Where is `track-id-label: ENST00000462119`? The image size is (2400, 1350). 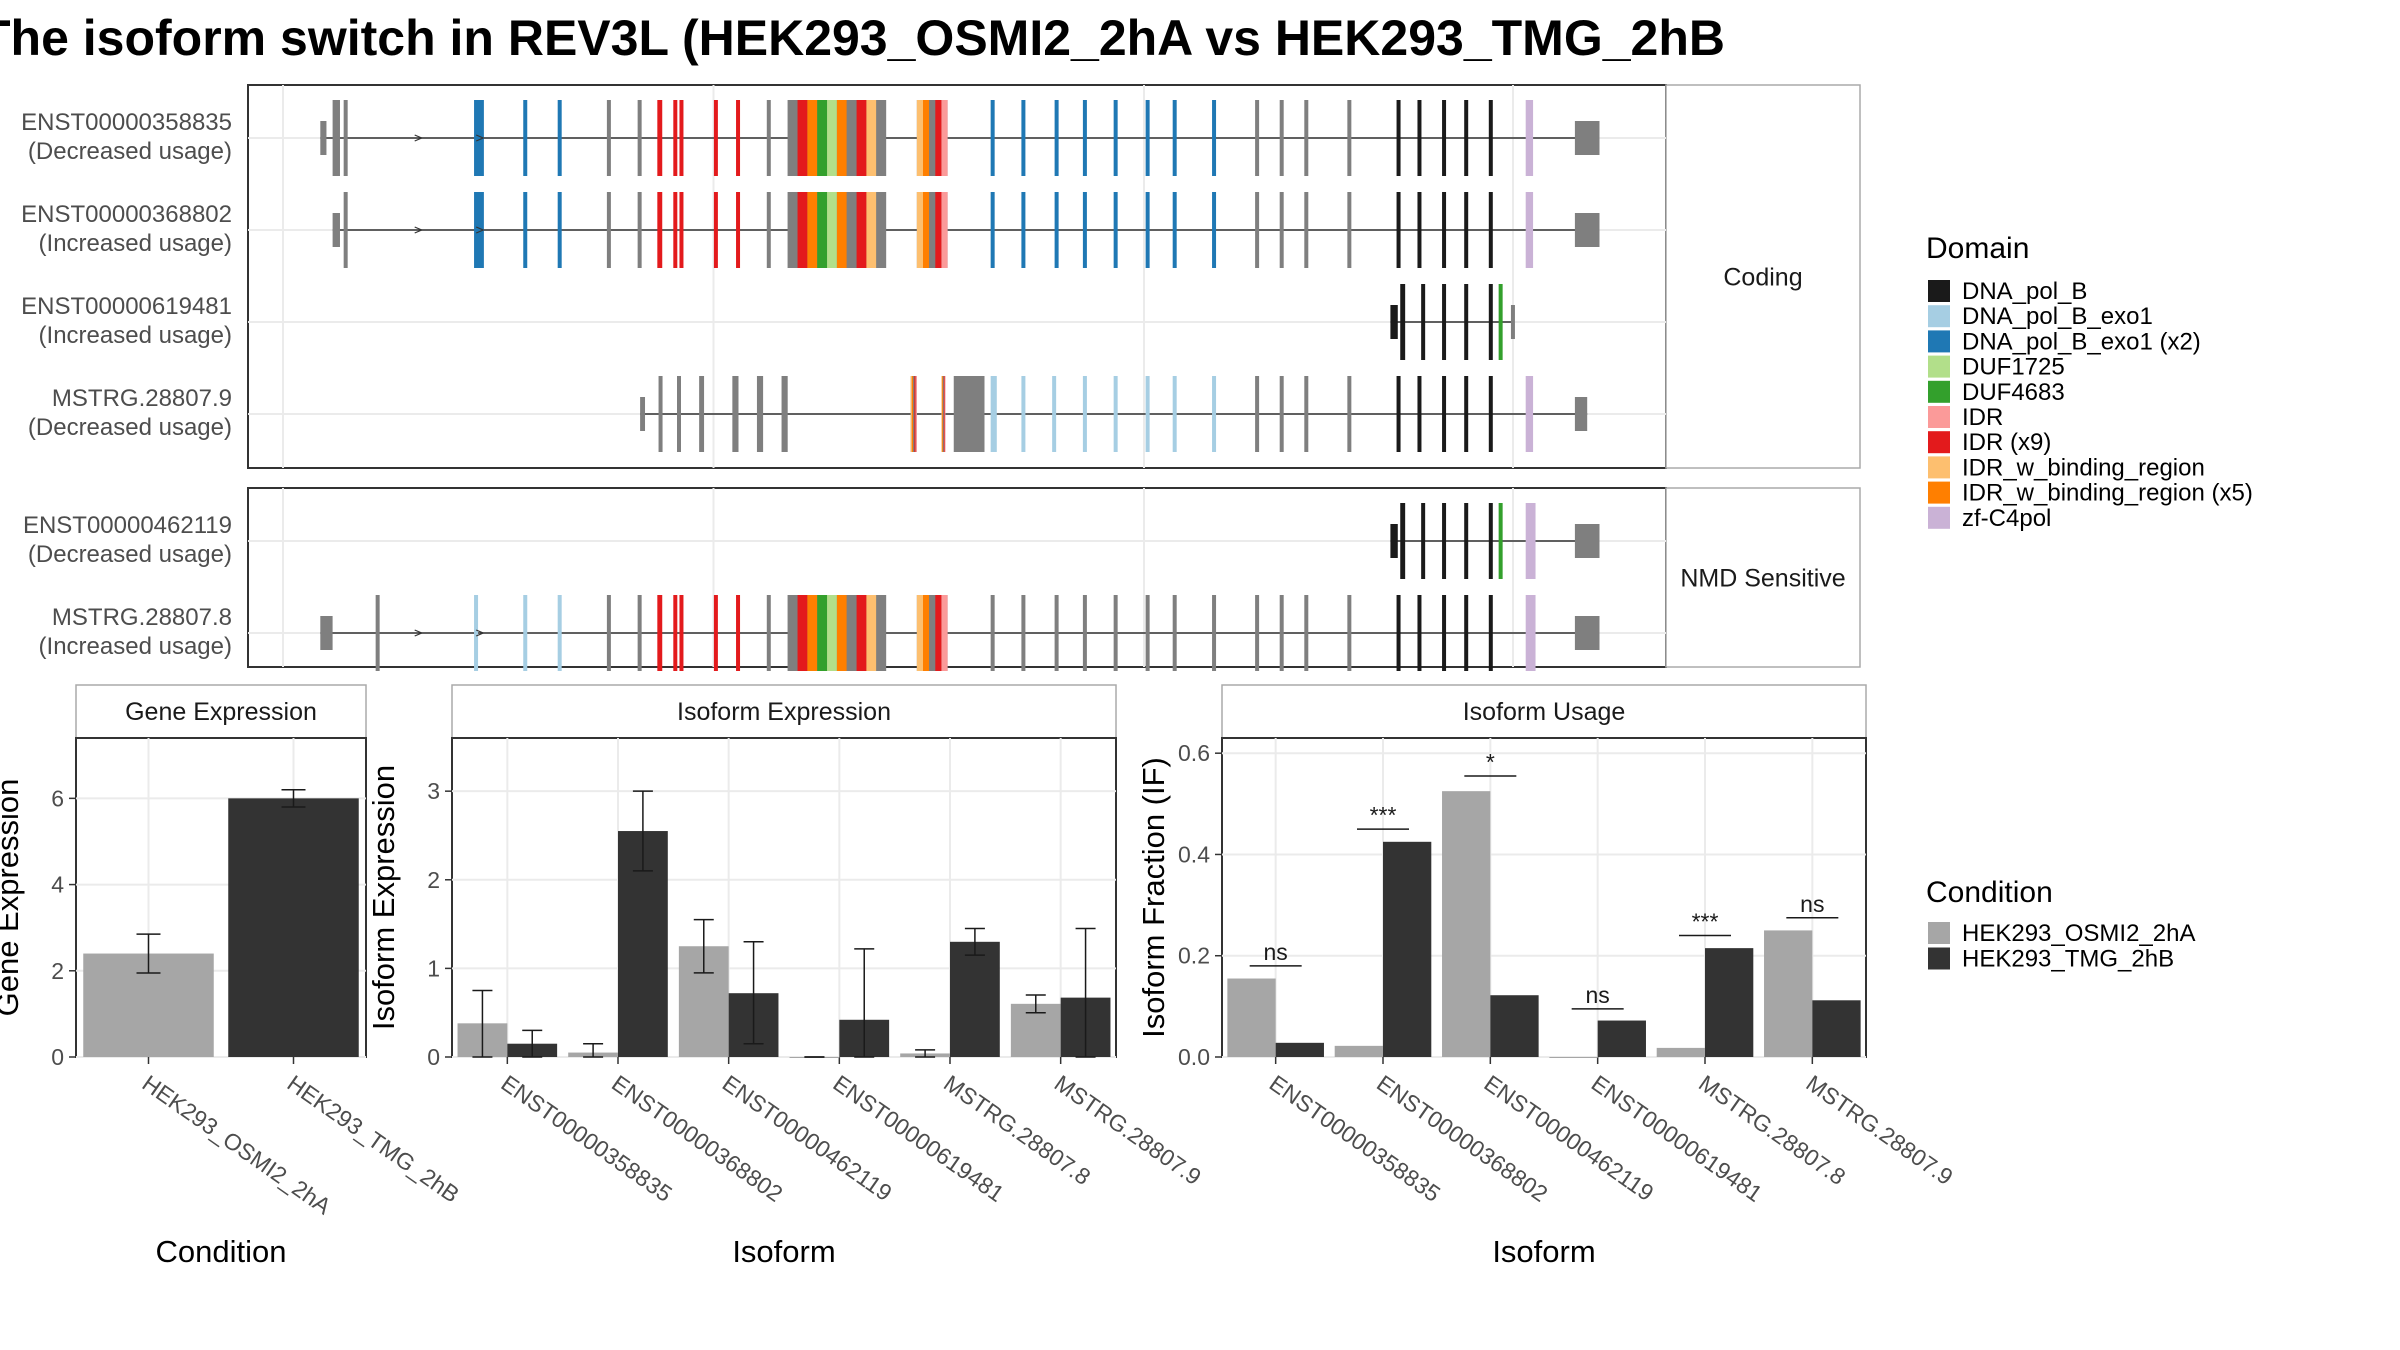 track-id-label: ENST00000462119 is located at coordinates (127, 525).